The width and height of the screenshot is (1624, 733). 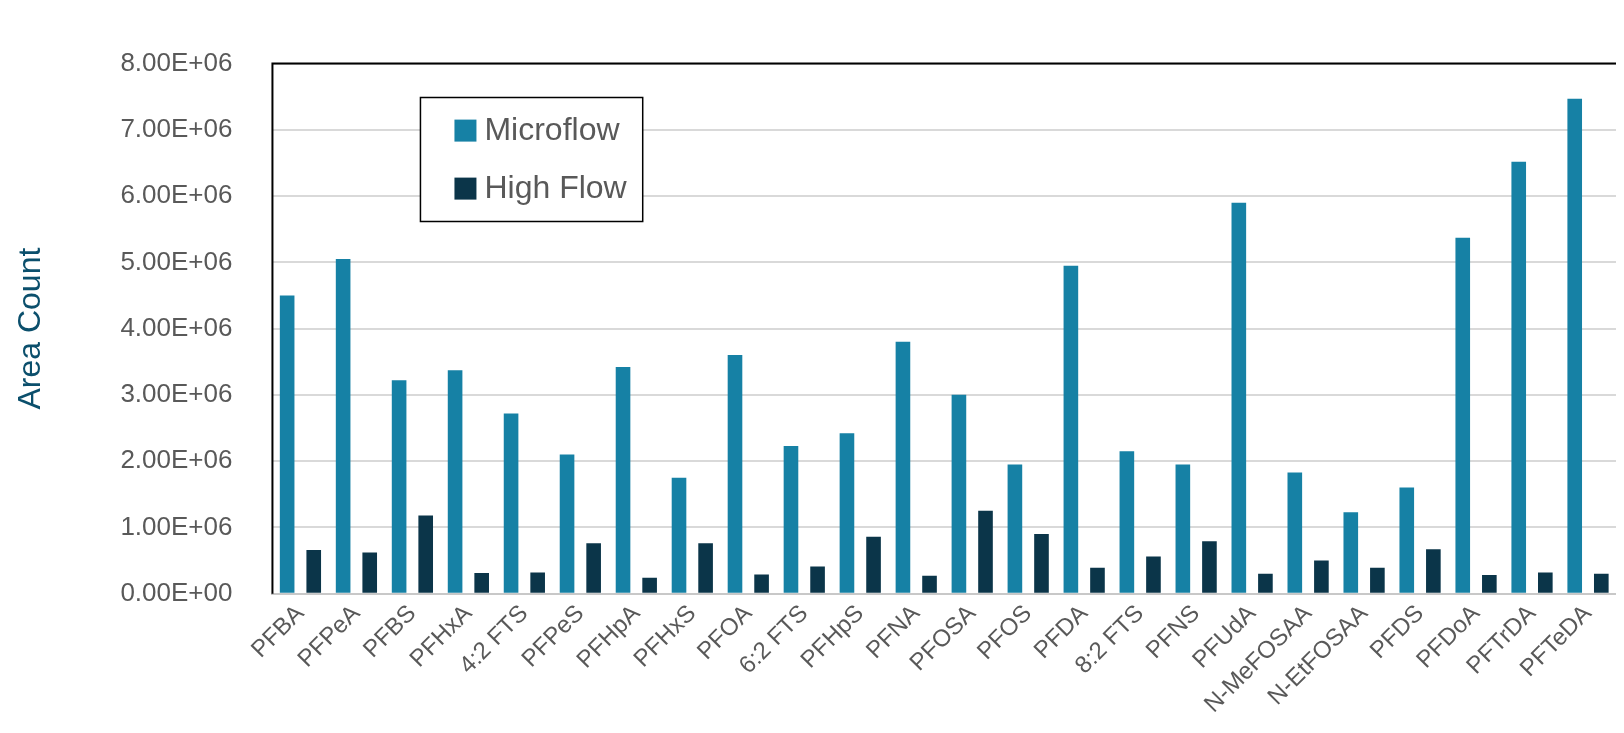 I want to click on y-tick-label: 4.00E+06, so click(x=176, y=326).